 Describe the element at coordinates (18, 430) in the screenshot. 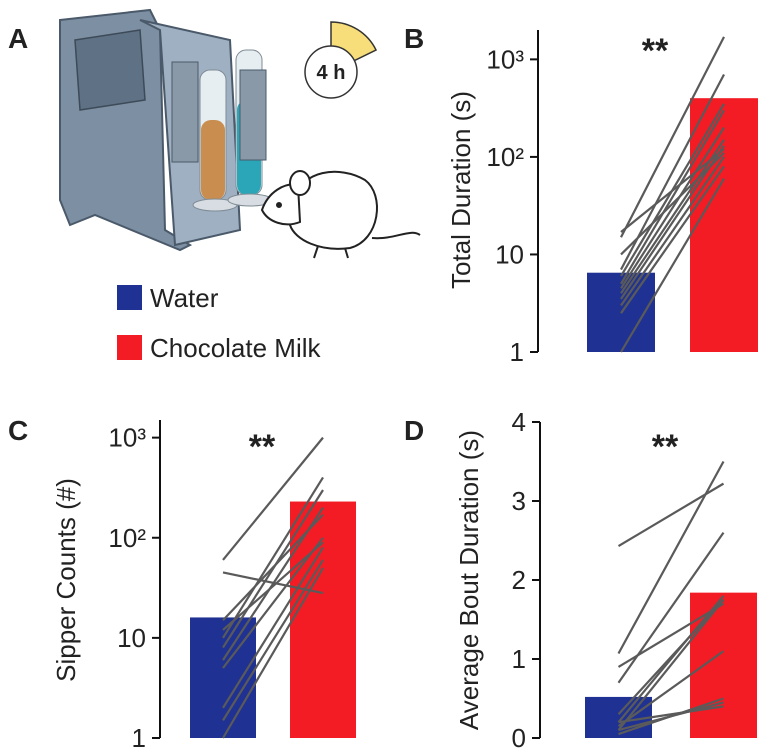

I see `panel-label: C` at that location.